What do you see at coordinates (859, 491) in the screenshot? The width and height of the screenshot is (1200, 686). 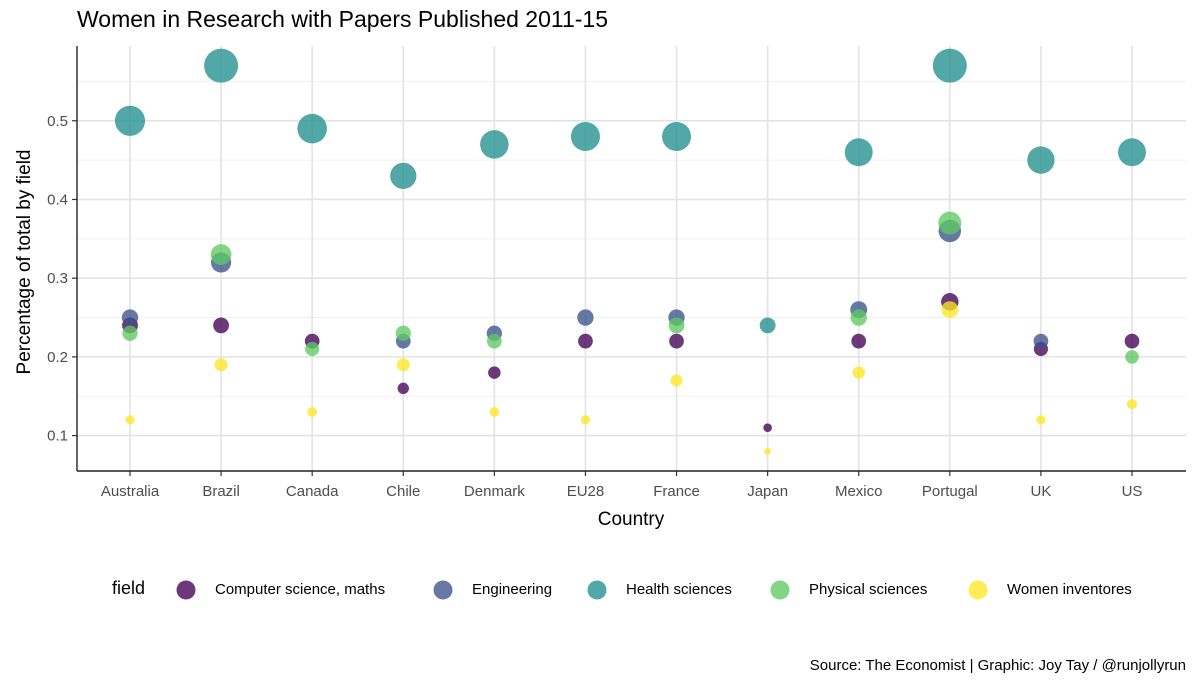 I see `x-tick-label: Mexico` at bounding box center [859, 491].